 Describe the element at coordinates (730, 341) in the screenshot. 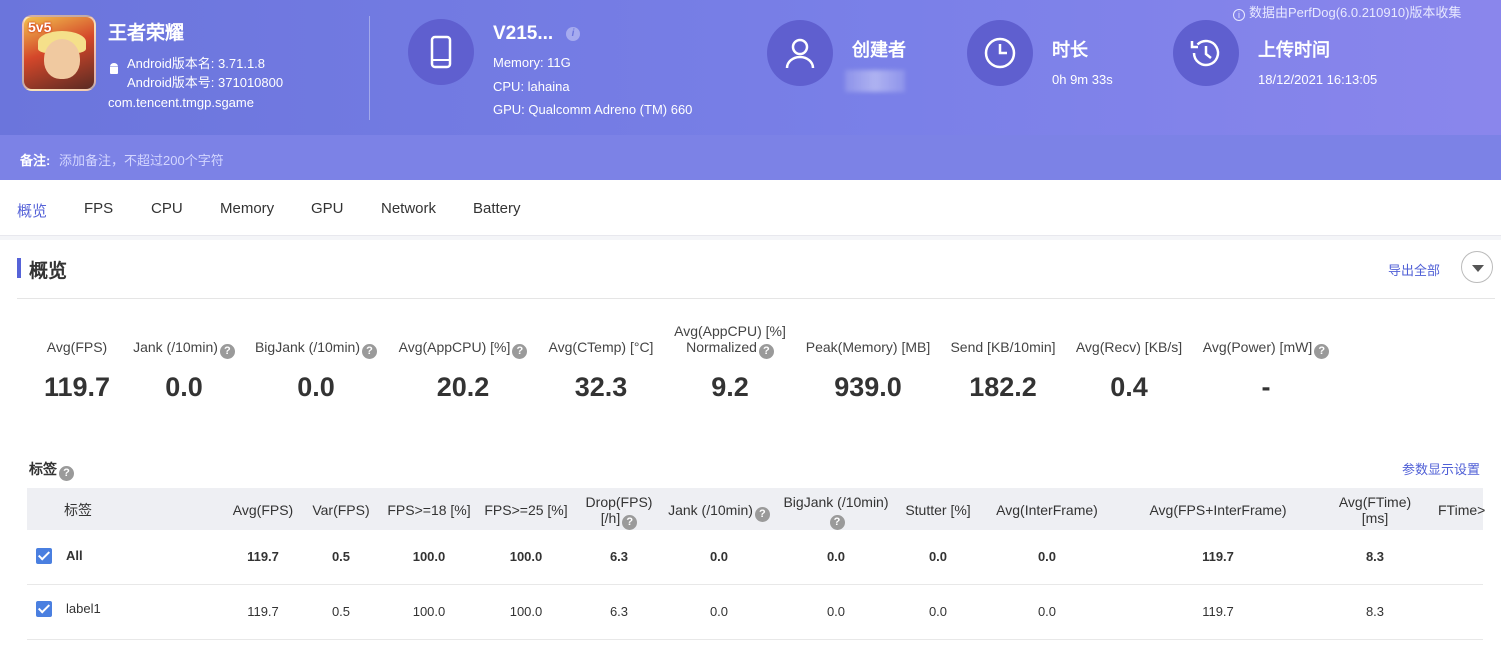

I see `metric-label: Avg(AppCPU) [%] Normalized?` at that location.